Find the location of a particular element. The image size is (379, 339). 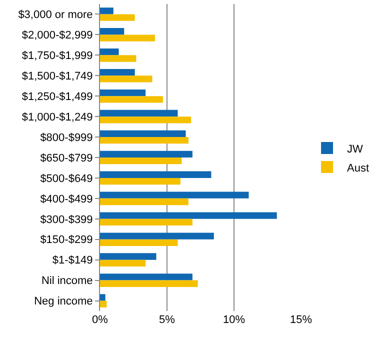

y-tick-label: $150-$299 is located at coordinates (66, 240).